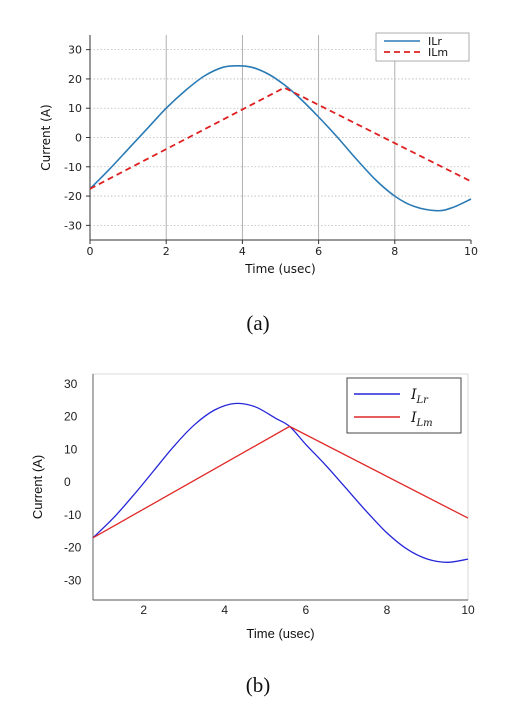 This screenshot has height=712, width=516. I want to click on chart-a-y-tick-label: 30, so click(75, 50).